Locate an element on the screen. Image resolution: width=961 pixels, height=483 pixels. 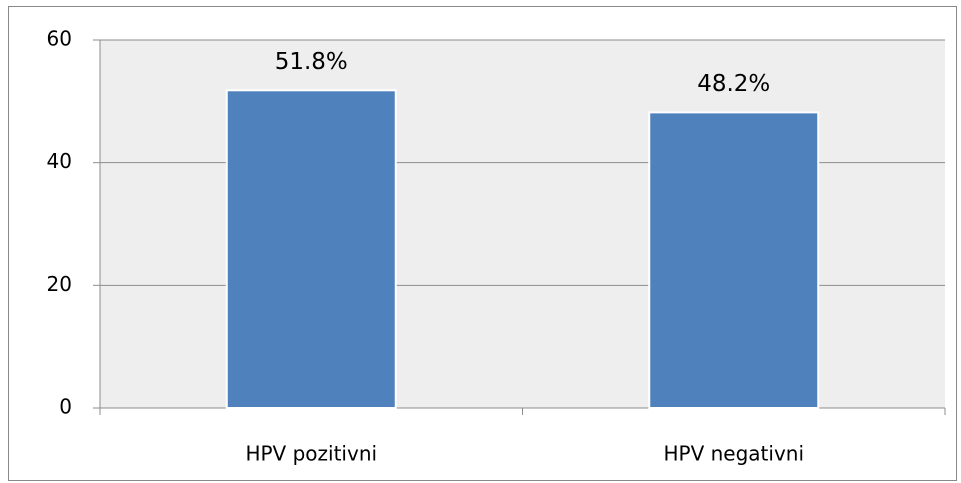
y-tick-label: 40 is located at coordinates (59, 161).